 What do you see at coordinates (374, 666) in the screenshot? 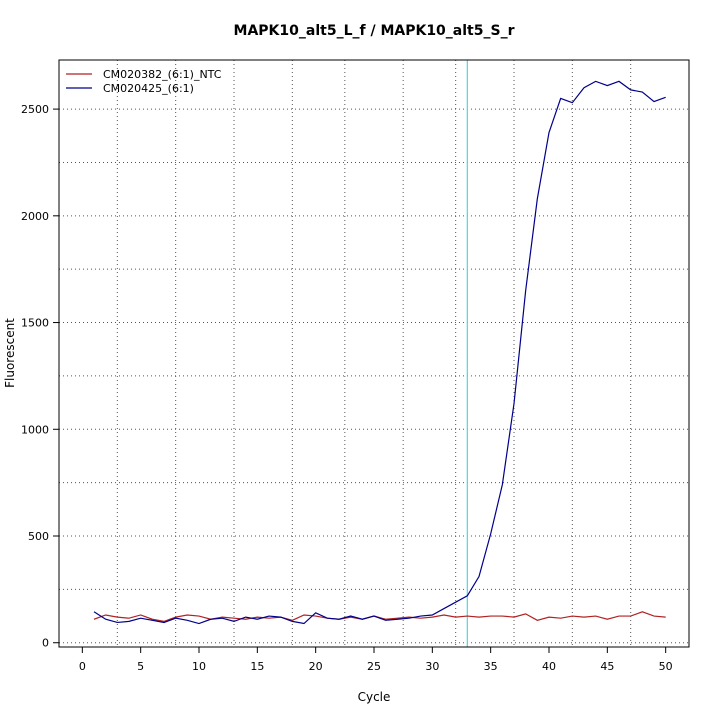
I see `x-tick-label: 25` at bounding box center [374, 666].